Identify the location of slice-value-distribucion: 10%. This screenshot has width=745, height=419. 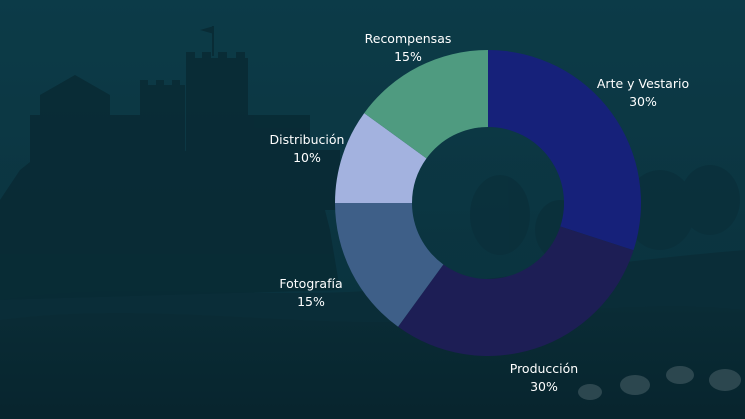
(307, 157).